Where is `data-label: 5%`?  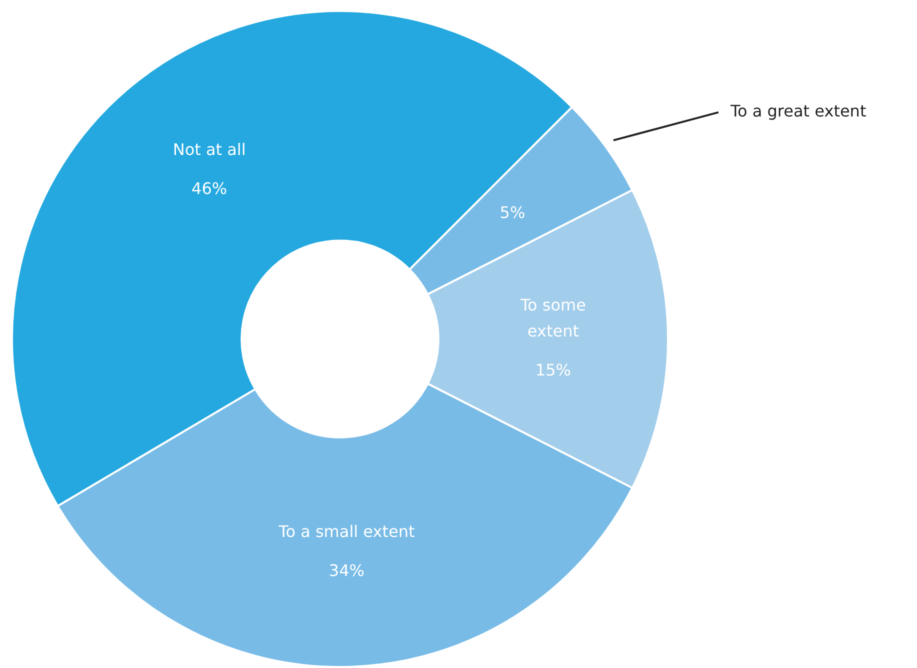
data-label: 5% is located at coordinates (513, 212).